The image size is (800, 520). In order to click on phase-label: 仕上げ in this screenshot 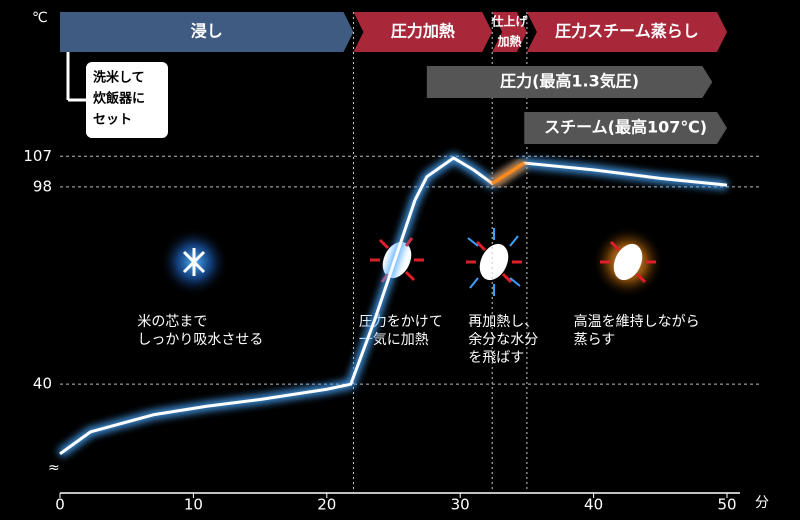, I will do `click(510, 21)`.